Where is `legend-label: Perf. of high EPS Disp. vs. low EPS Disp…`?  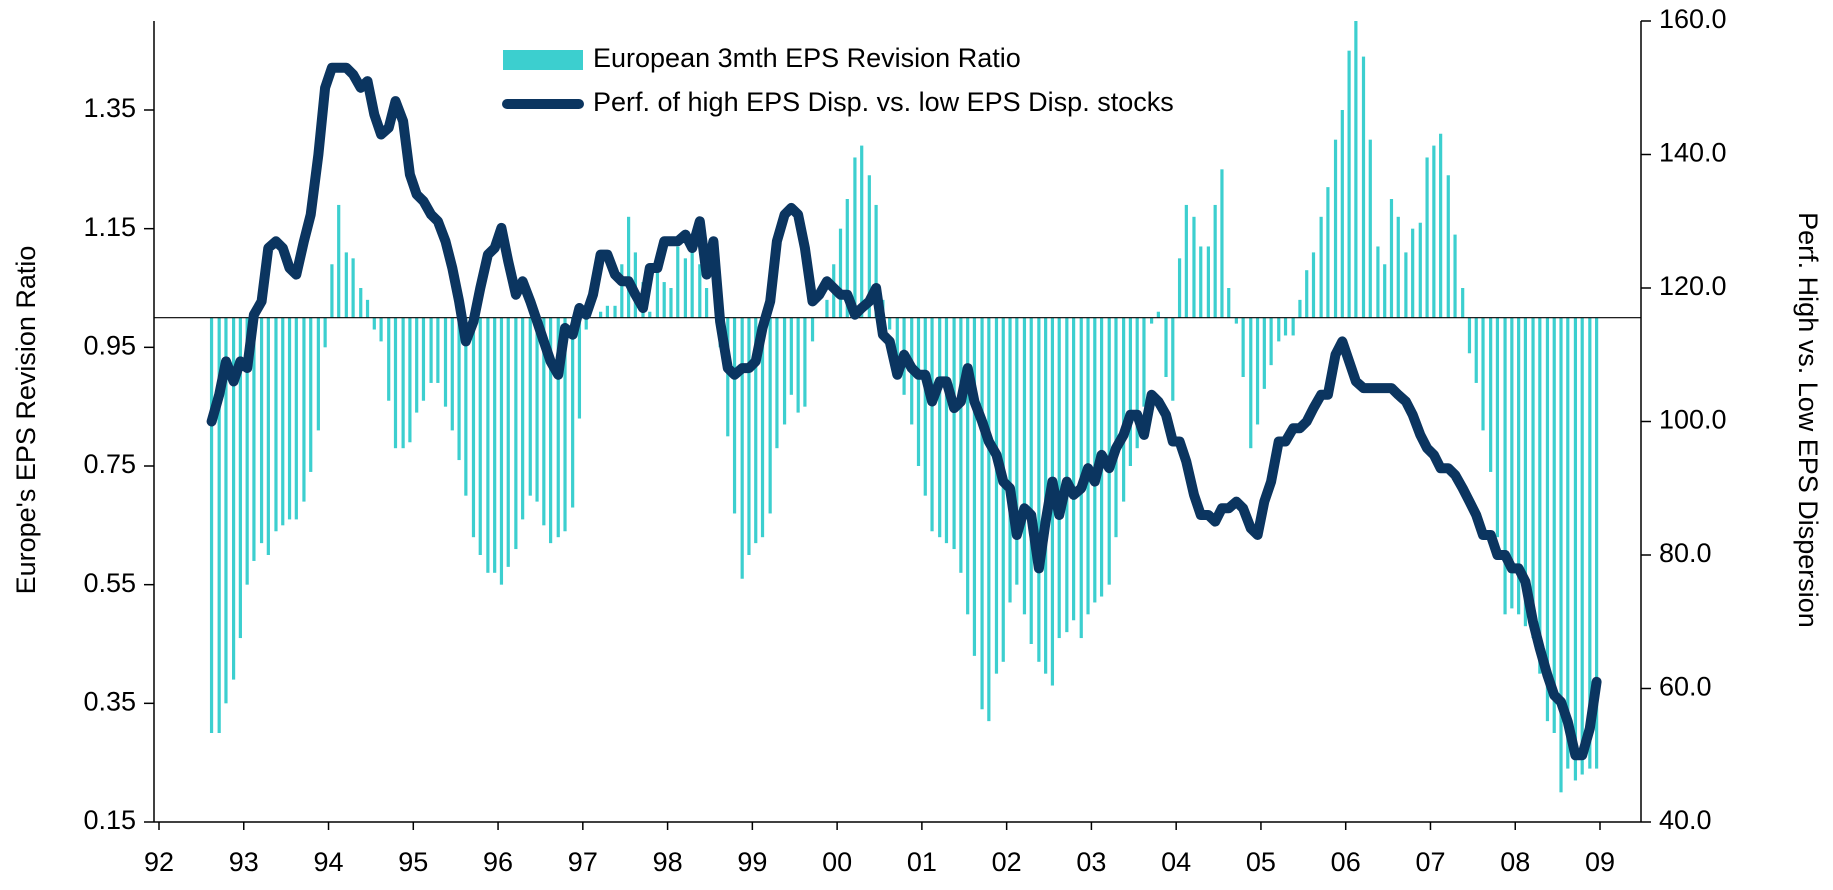 legend-label: Perf. of high EPS Disp. vs. low EPS Disp… is located at coordinates (883, 102).